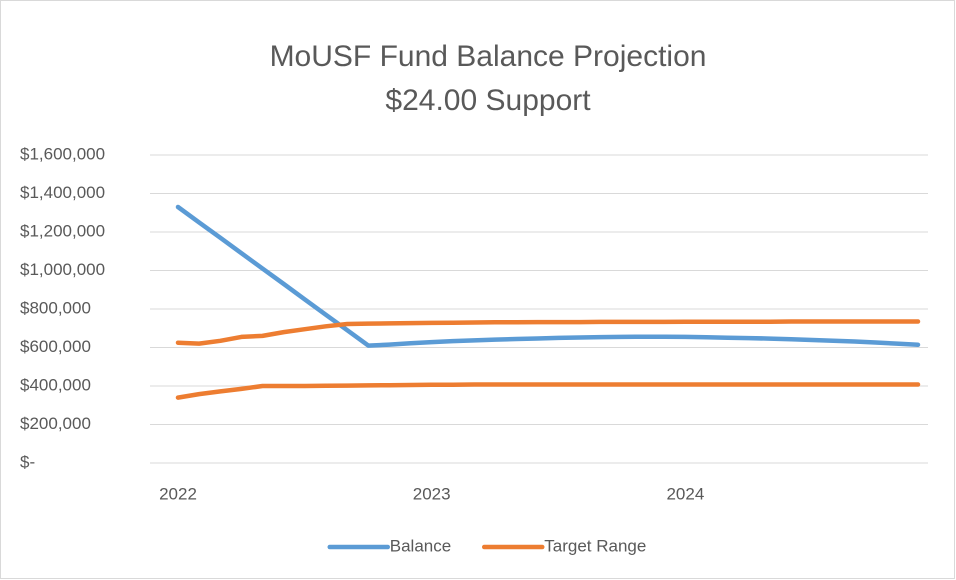 The height and width of the screenshot is (580, 956). I want to click on y-tick-label: $800,000, so click(55, 307).